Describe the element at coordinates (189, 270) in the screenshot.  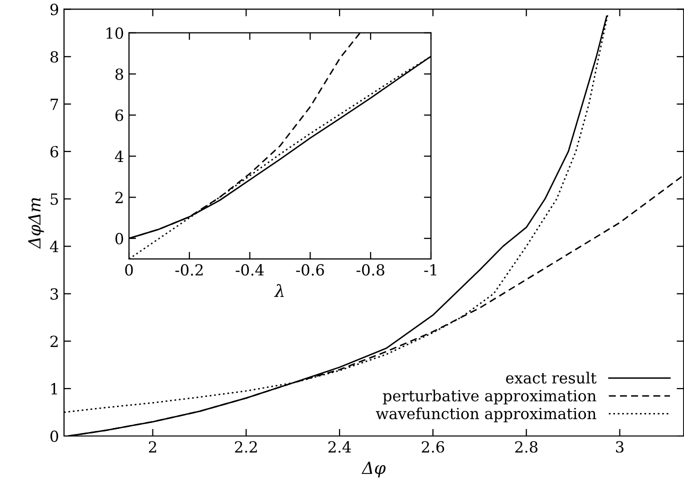
I see `x-tick-label: -0.2` at that location.